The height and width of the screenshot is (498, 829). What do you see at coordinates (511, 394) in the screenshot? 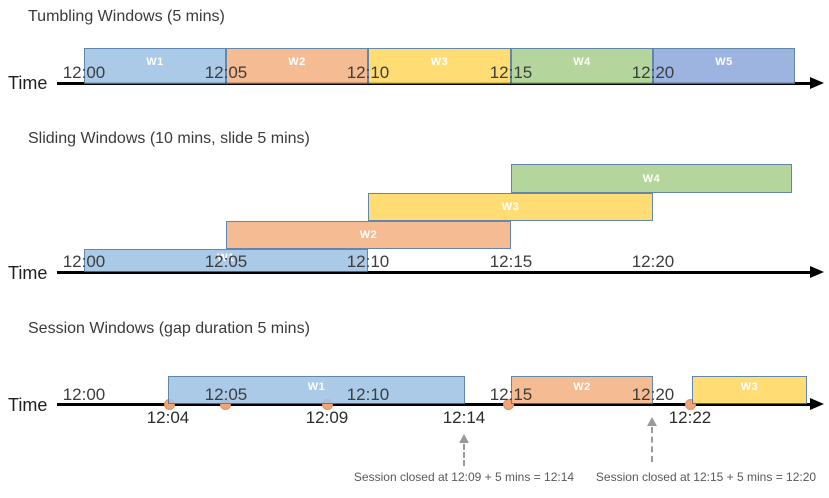
I see `session-tick-1215: 12:15` at bounding box center [511, 394].